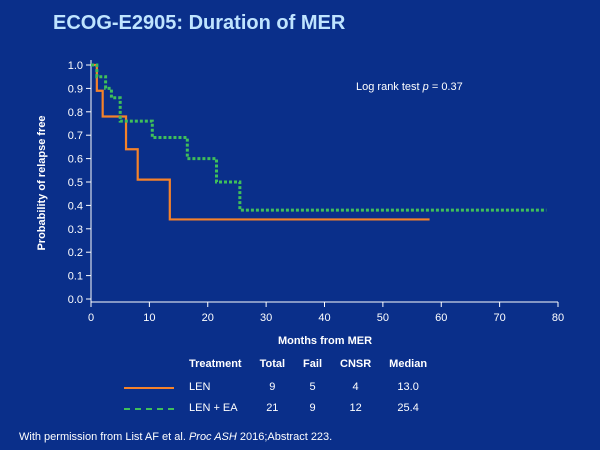  What do you see at coordinates (215, 364) in the screenshot?
I see `legend-header-treatment: Treatment` at bounding box center [215, 364].